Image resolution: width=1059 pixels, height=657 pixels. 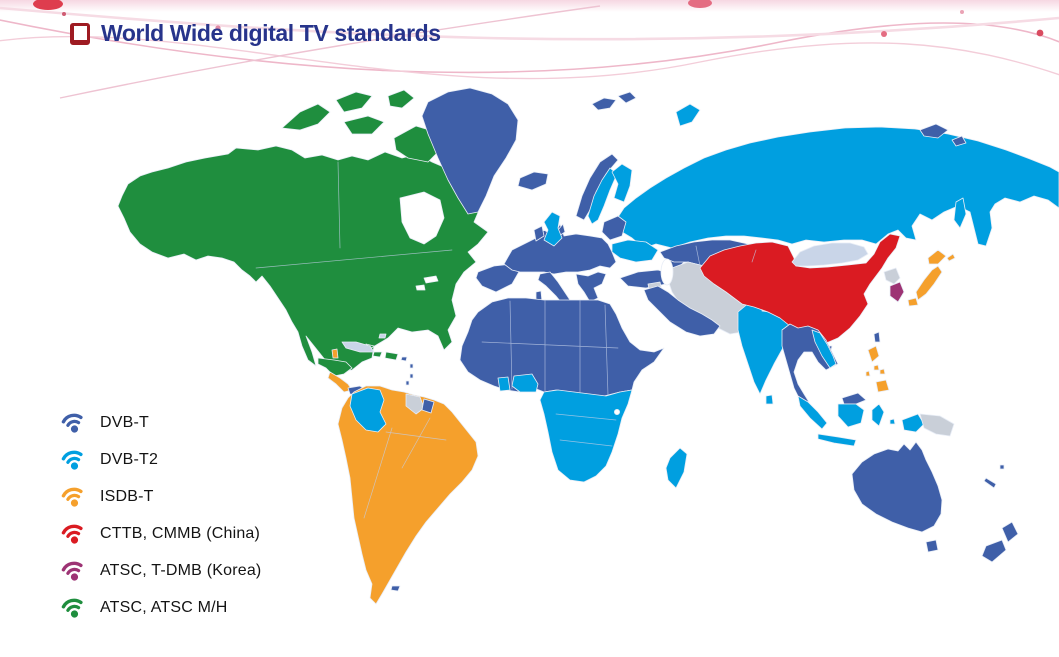 What do you see at coordinates (617, 411) in the screenshot?
I see `lake-victoria` at bounding box center [617, 411].